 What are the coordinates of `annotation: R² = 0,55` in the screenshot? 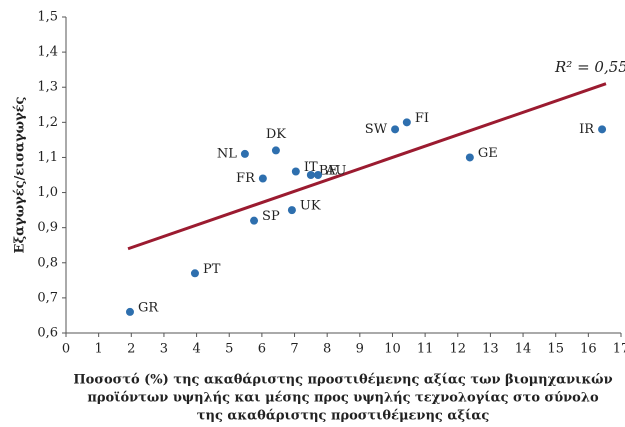 It's located at (589, 67).